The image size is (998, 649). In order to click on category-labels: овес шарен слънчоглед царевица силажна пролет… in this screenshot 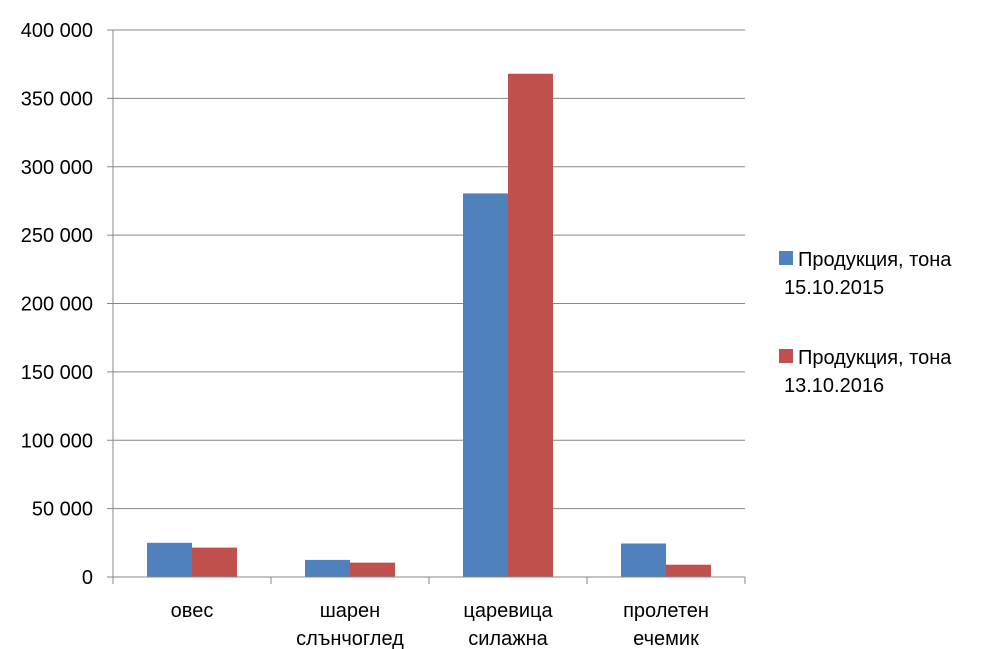, I will do `click(440, 624)`.